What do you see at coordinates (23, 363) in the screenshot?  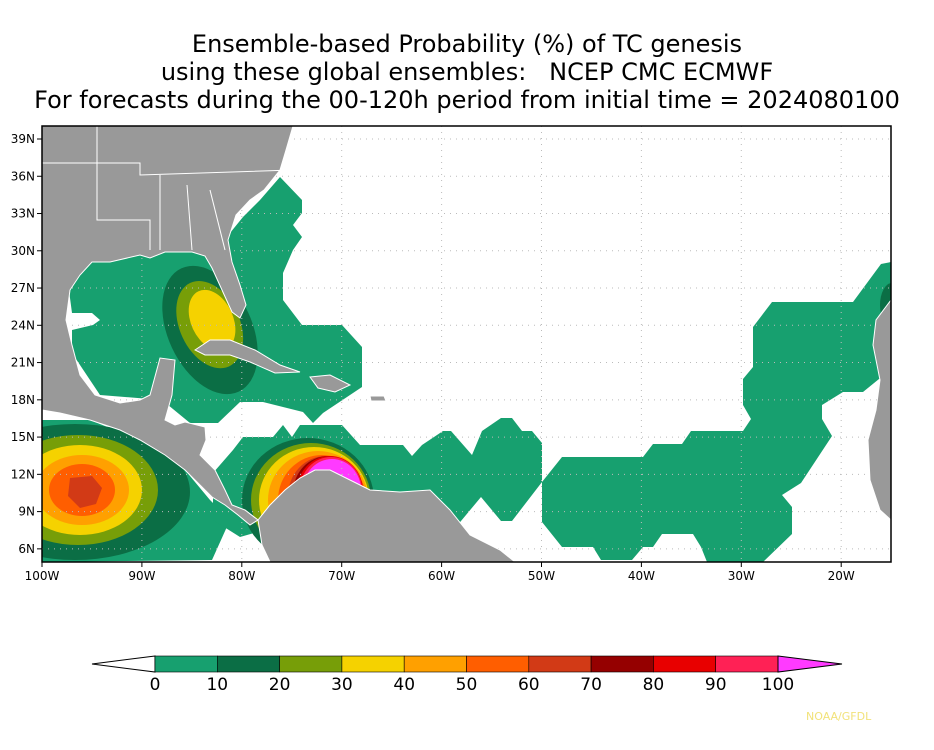 I see `lat-tick-label: 21N` at bounding box center [23, 363].